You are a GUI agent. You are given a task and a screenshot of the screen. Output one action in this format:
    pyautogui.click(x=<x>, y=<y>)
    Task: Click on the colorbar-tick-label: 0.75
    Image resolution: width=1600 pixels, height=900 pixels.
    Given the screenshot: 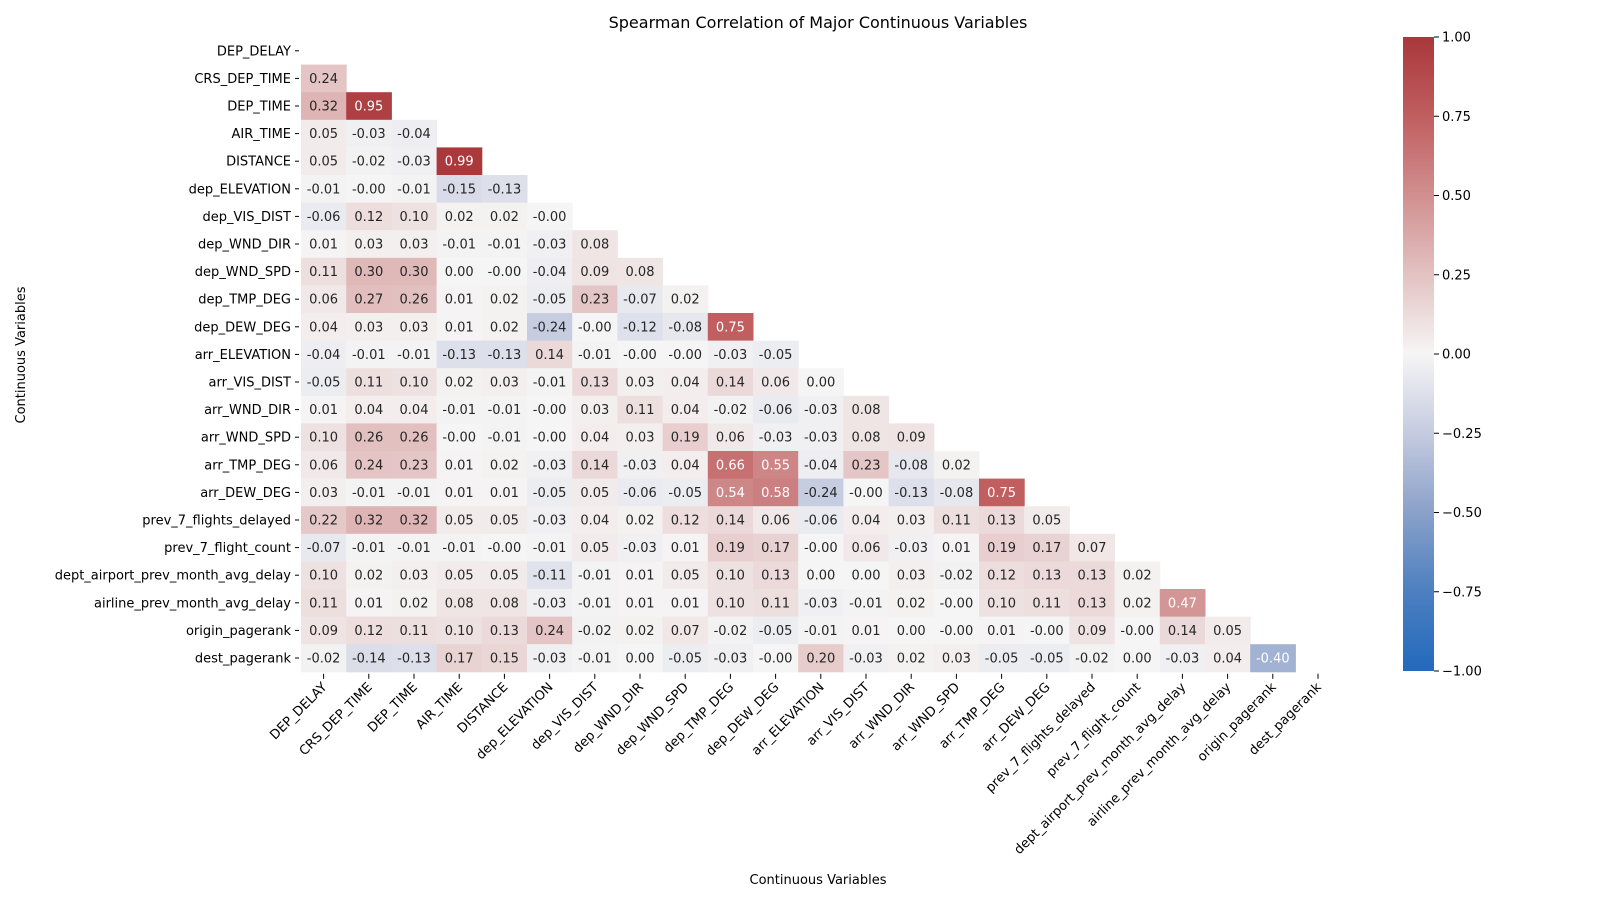 What is the action you would take?
    pyautogui.click(x=1456, y=117)
    